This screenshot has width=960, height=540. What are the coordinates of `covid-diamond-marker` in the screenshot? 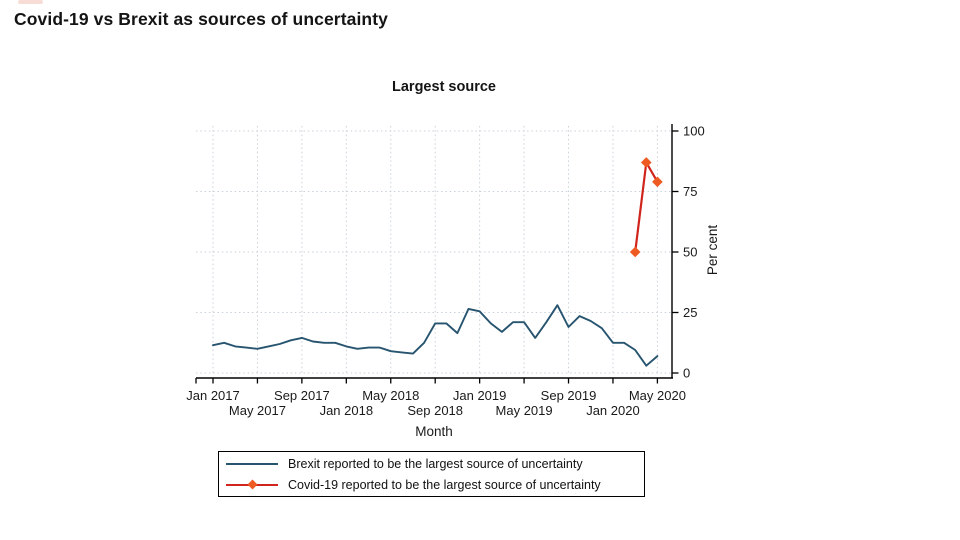 It's located at (252, 484).